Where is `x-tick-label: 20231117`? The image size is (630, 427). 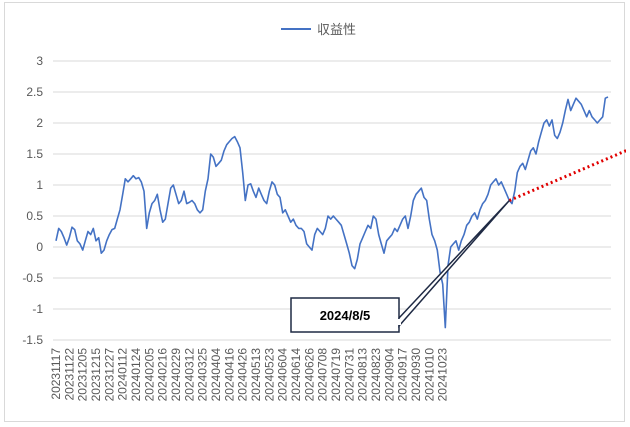
x-tick-label: 20231117 is located at coordinates (56, 374).